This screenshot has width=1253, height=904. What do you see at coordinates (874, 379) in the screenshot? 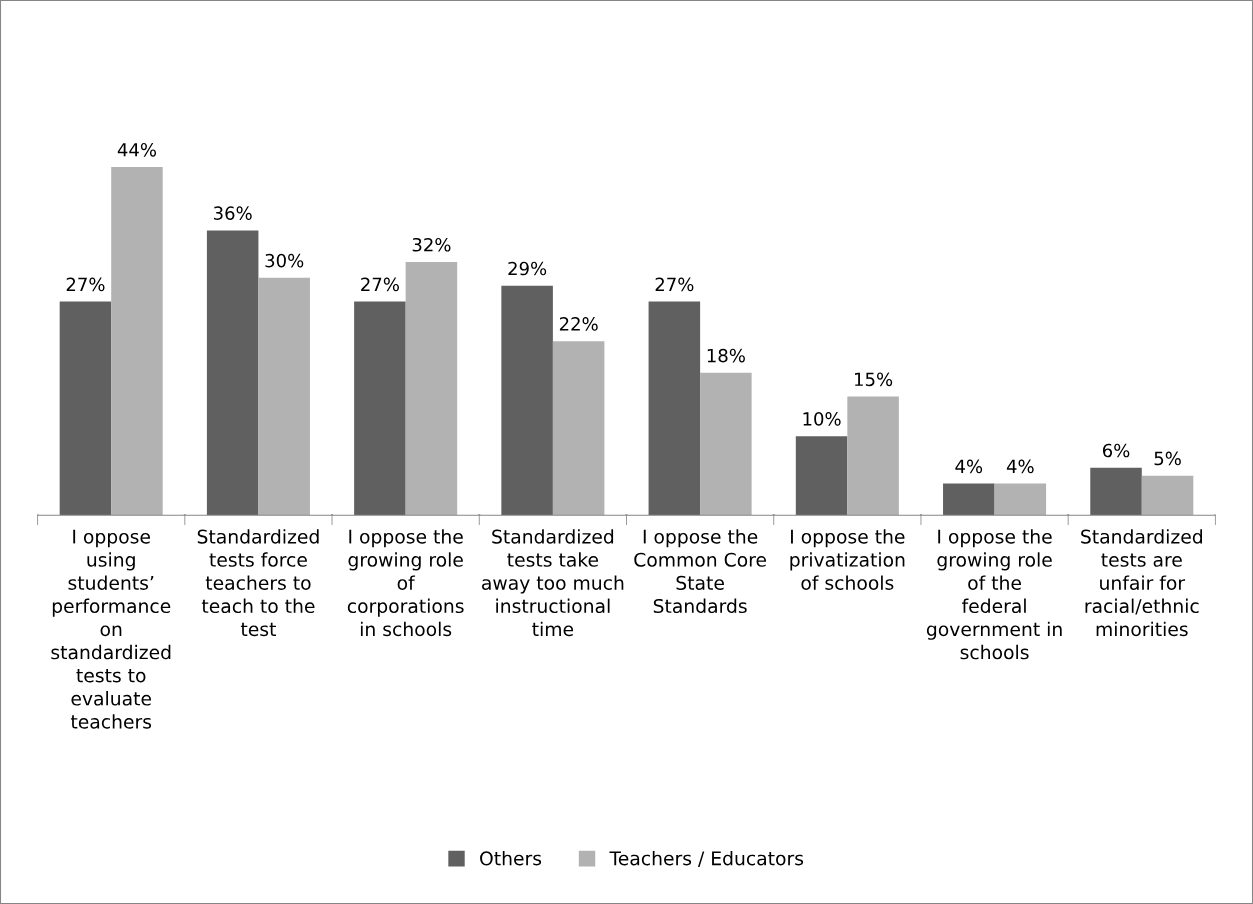
I see `data-label: 15%` at bounding box center [874, 379].